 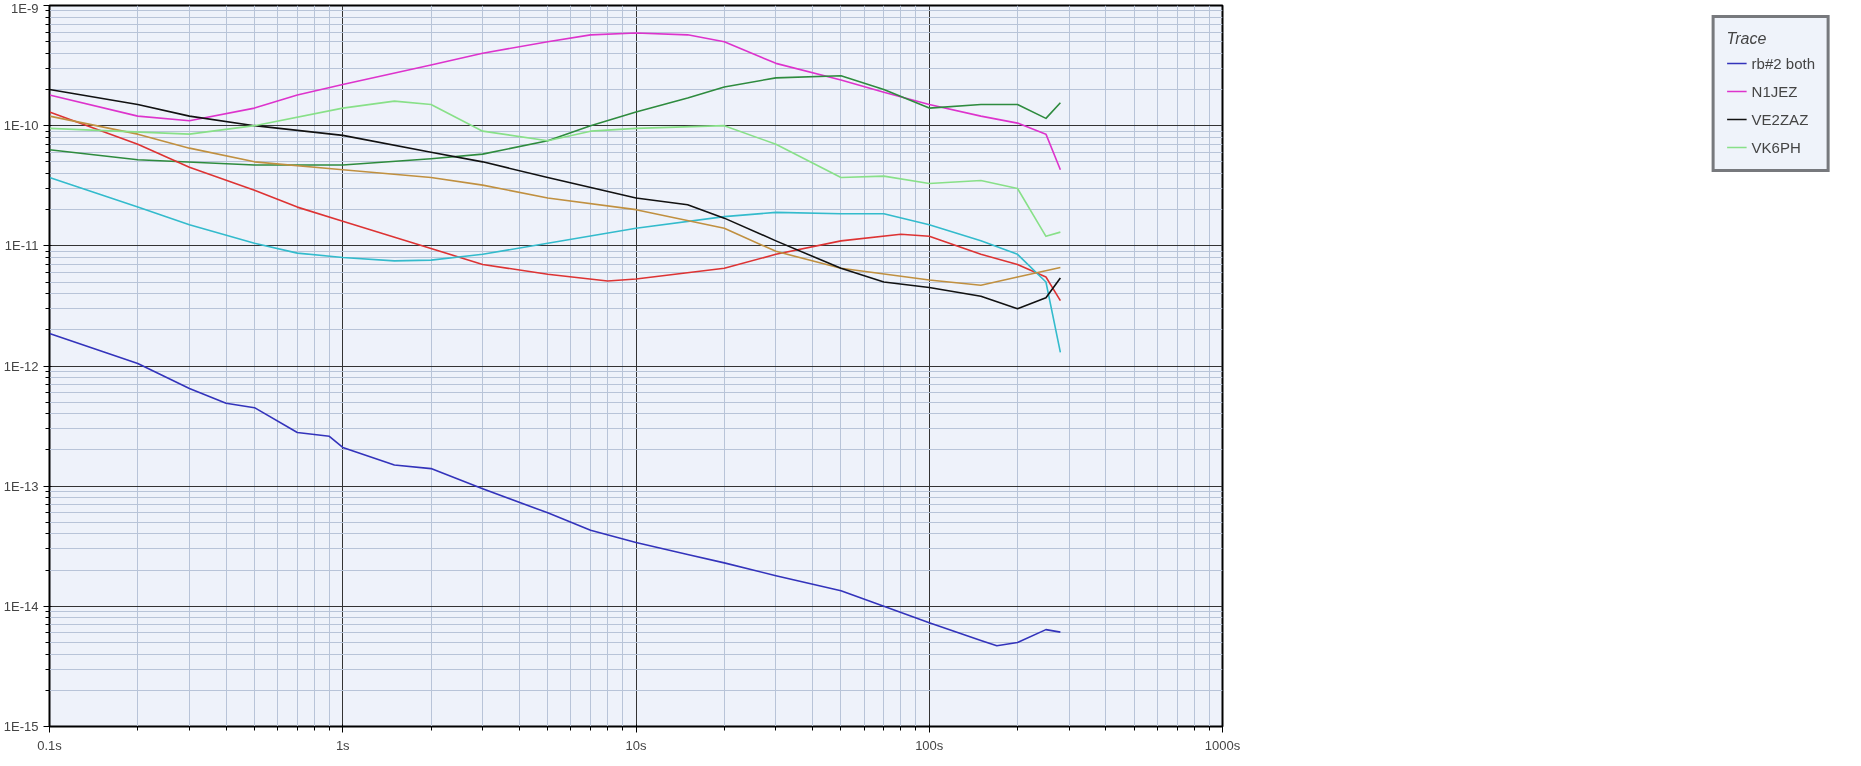 I want to click on legend-label: rb#2 both, so click(x=1783, y=63).